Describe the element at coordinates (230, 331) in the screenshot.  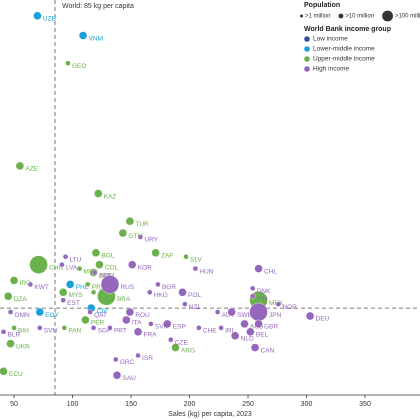
I see `point-label: IRL` at that location.